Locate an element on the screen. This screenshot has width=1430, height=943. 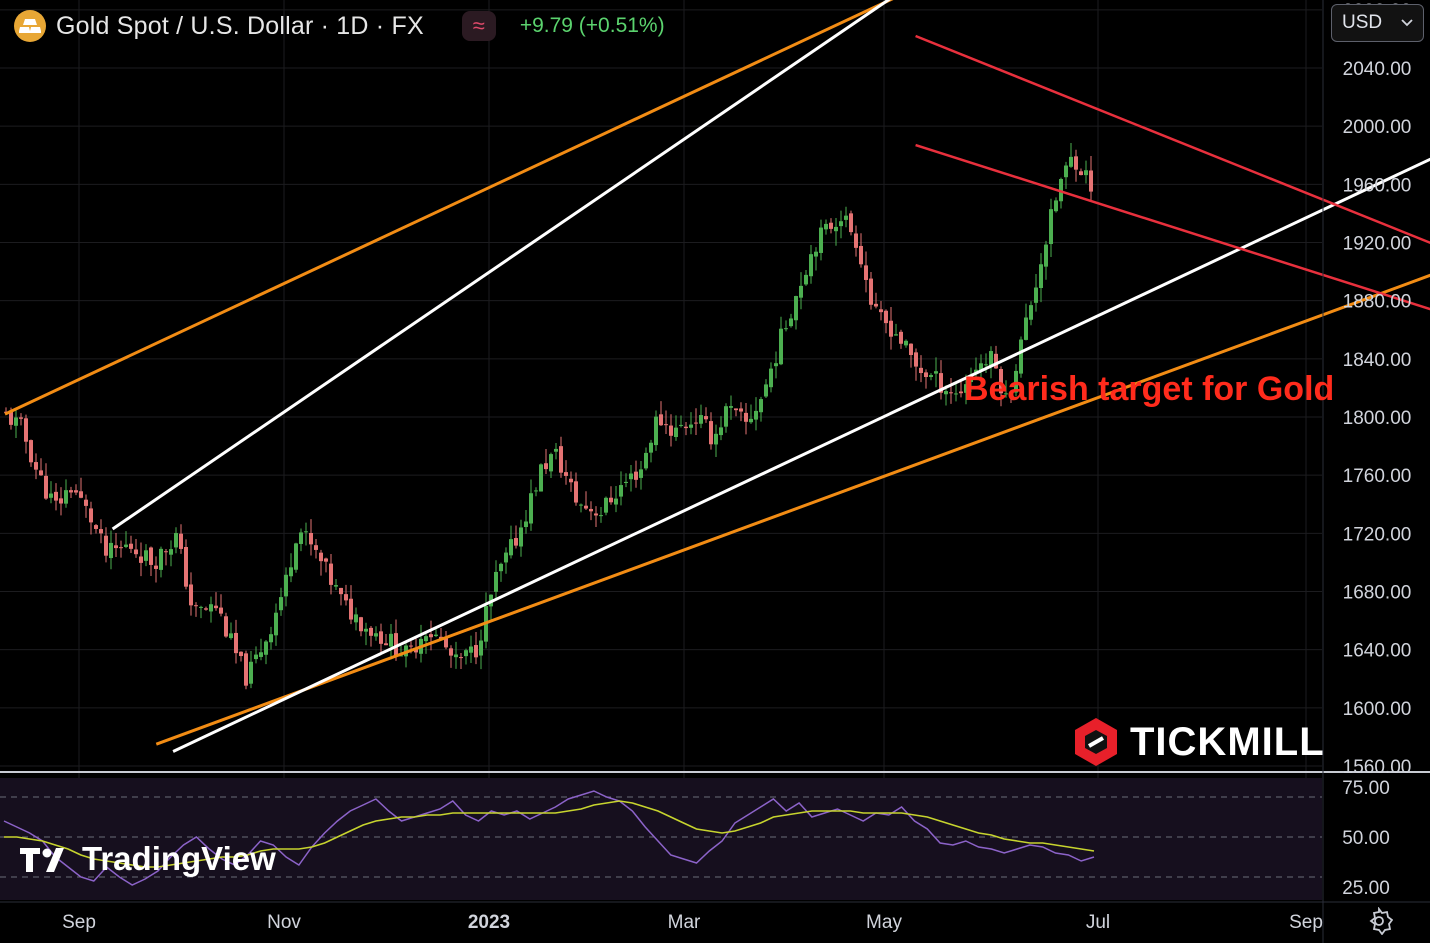
price-tick-label: 1560.00 is located at coordinates (1377, 767).